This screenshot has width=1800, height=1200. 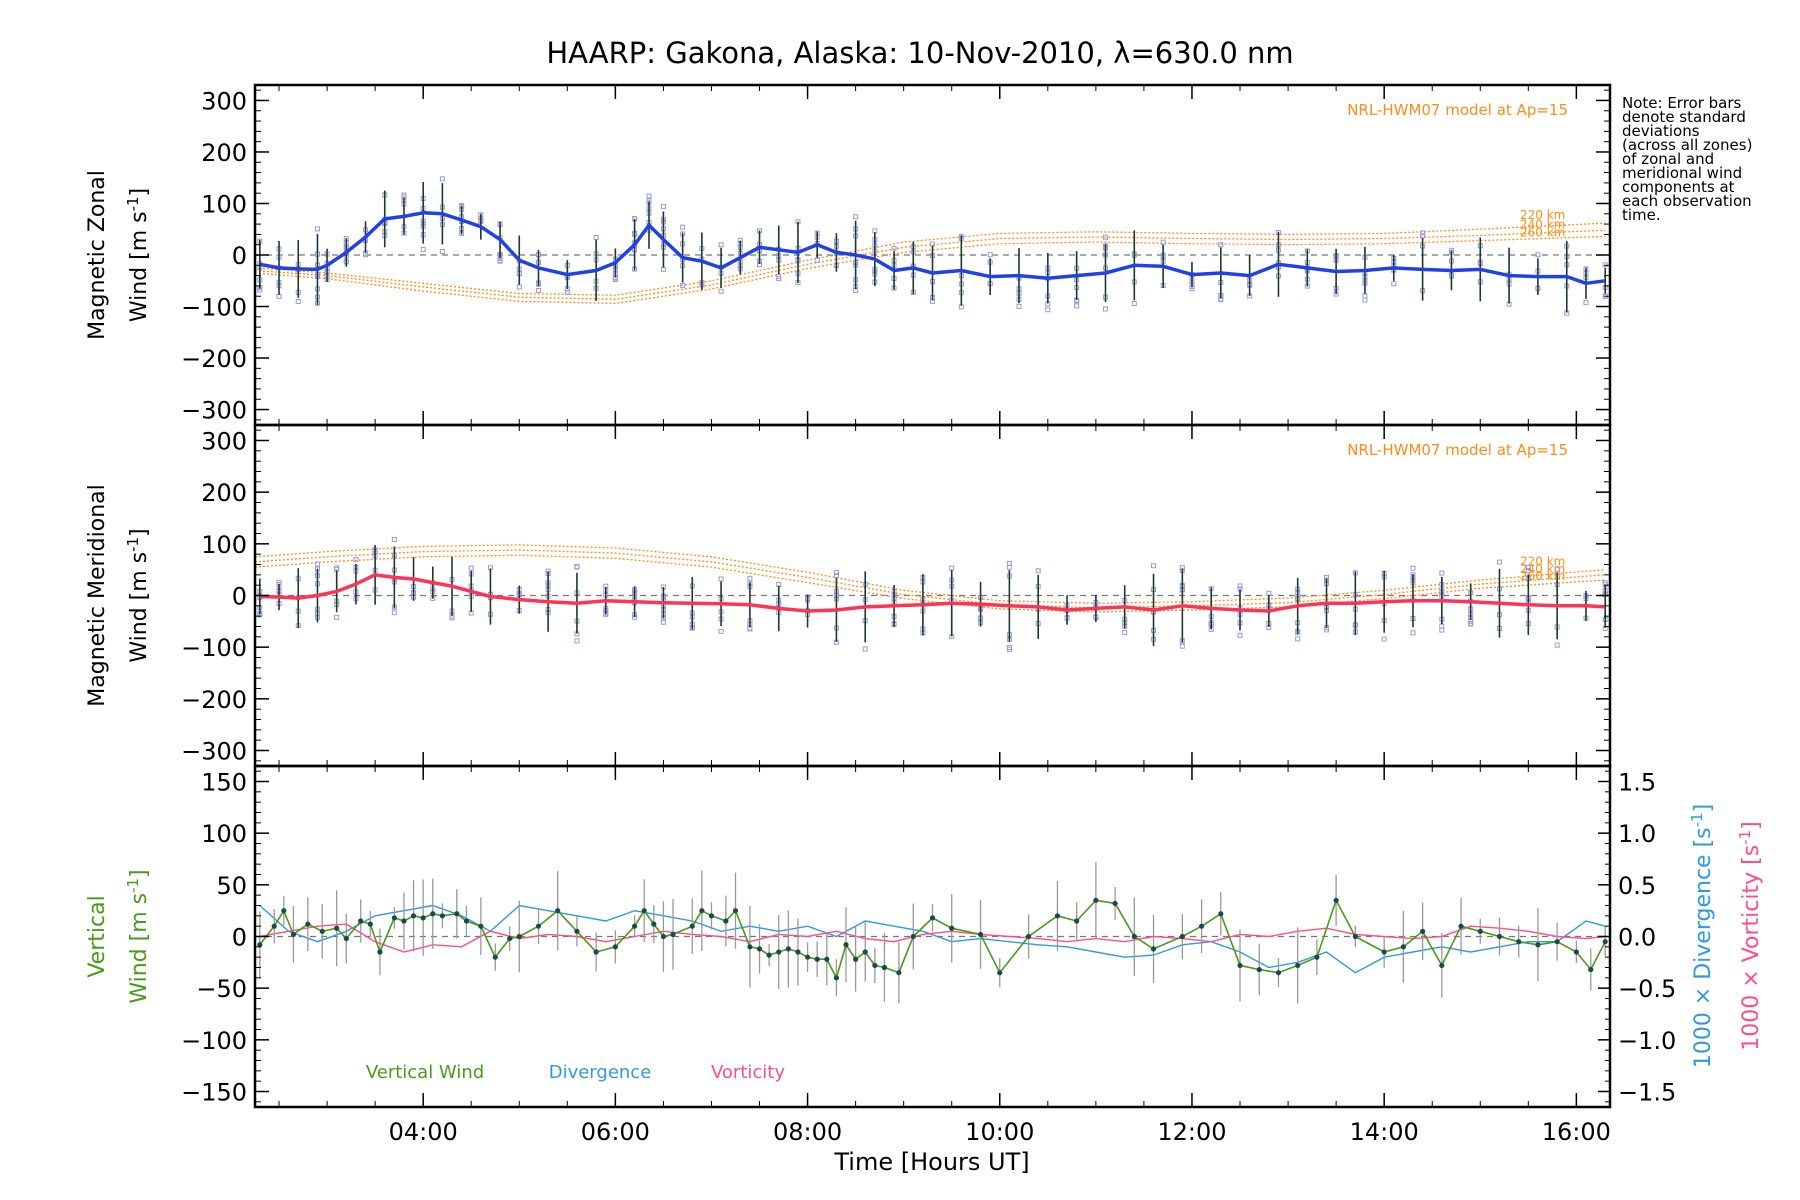 I want to click on note-line: (across all zones), so click(x=1687, y=145).